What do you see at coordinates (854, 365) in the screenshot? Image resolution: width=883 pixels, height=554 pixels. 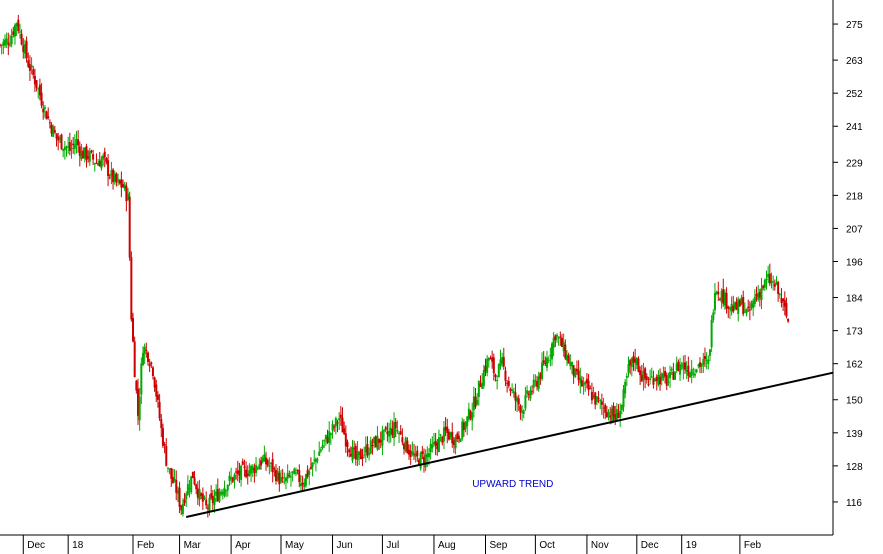 I see `y-tick-label: 162` at bounding box center [854, 365].